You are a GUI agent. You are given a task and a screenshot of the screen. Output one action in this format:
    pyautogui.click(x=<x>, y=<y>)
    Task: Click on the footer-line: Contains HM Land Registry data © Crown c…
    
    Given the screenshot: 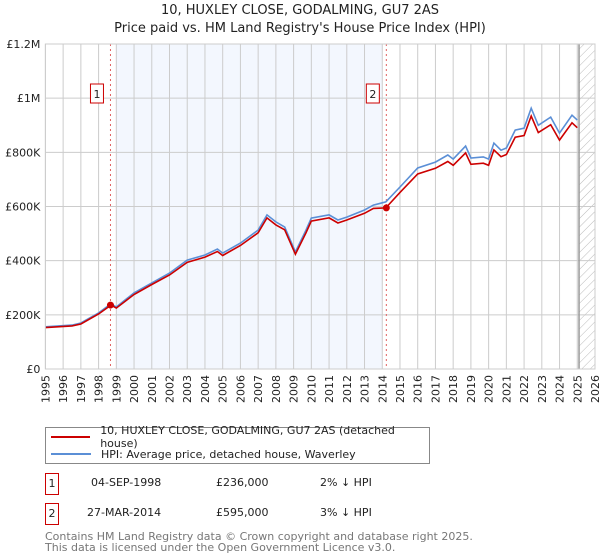 What is the action you would take?
    pyautogui.click(x=259, y=536)
    